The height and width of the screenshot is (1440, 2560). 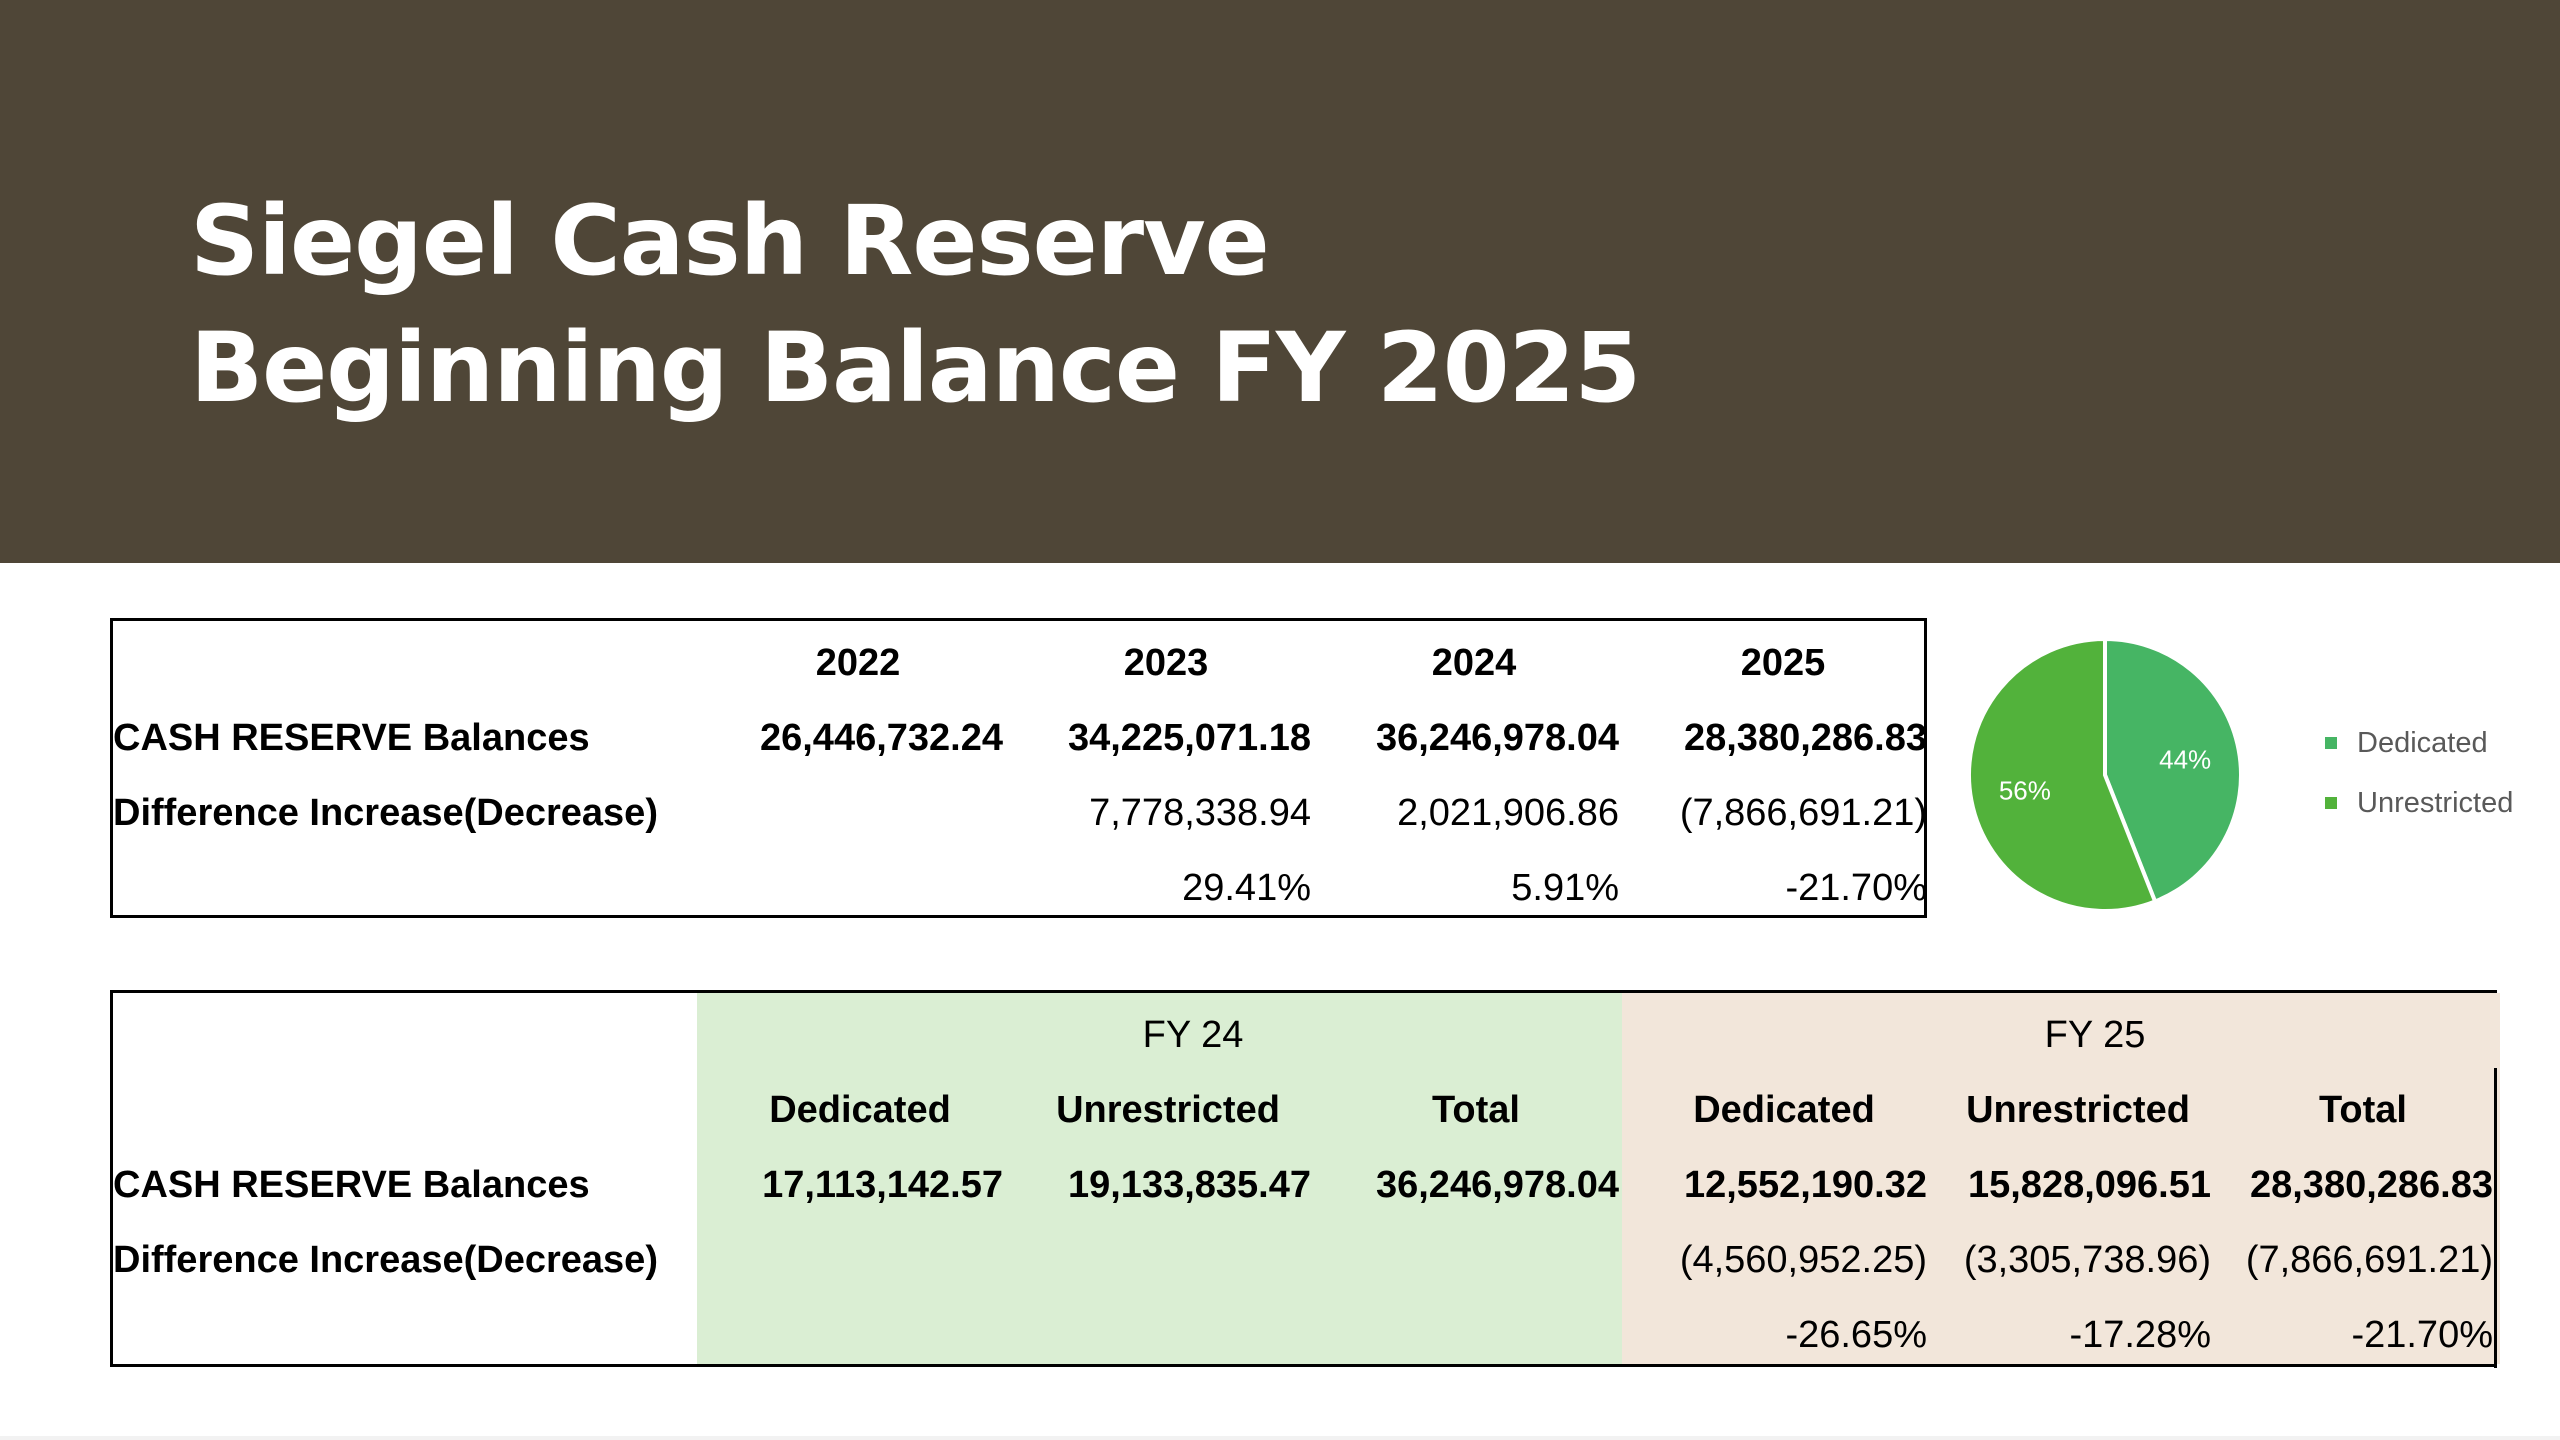 I want to click on fy25-percent-change: -26.65%, so click(x=1856, y=1335).